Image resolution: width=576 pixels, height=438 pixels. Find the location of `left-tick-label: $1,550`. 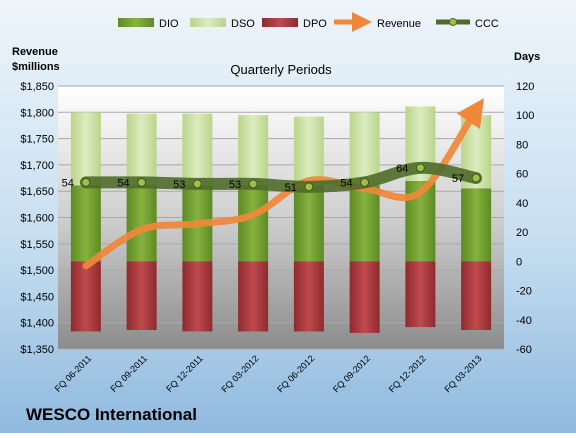

left-tick-label: $1,550 is located at coordinates (37, 245).